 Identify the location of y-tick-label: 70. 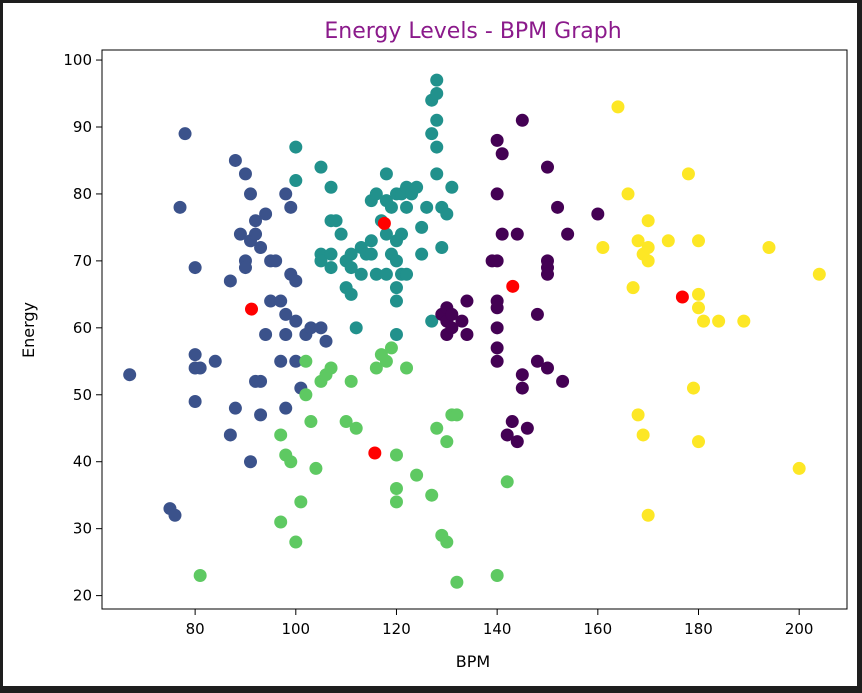
(82, 261).